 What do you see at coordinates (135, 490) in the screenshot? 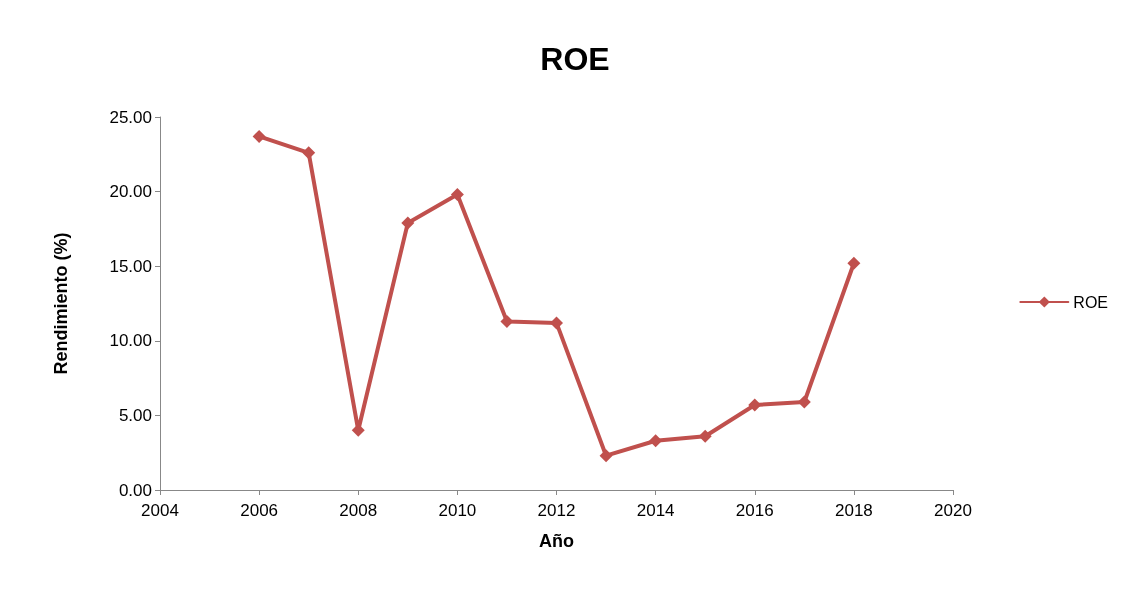
I see `y-tick-label: 0.00` at bounding box center [135, 490].